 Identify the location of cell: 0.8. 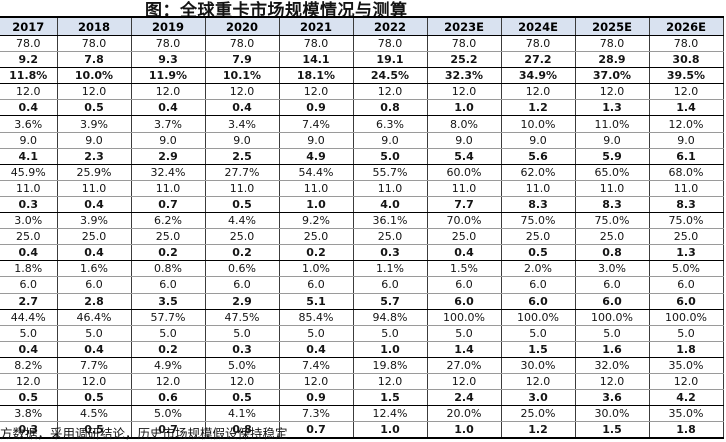
(390, 108).